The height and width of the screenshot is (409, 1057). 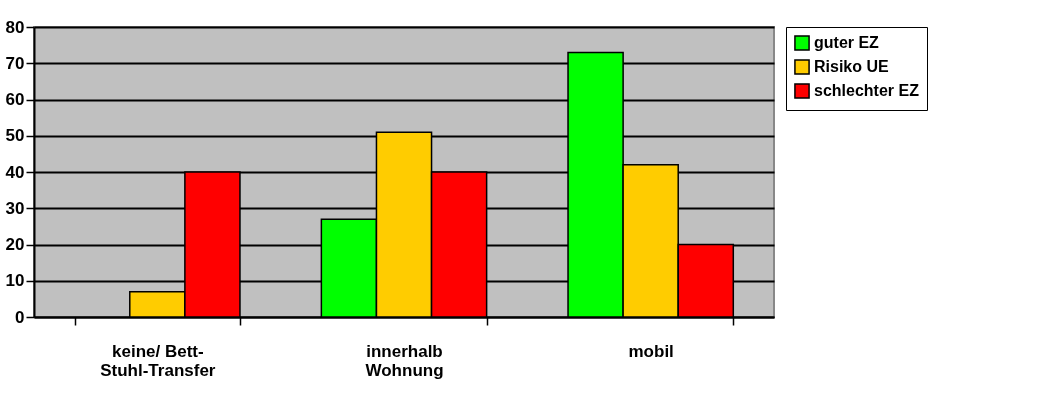 I want to click on y-tick-label: 10, so click(x=15, y=281).